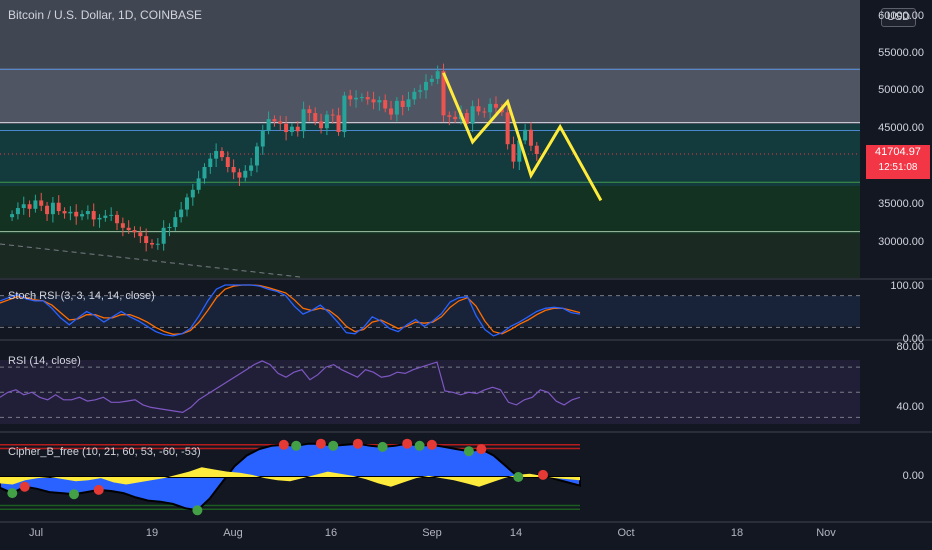  Describe the element at coordinates (901, 90) in the screenshot. I see `price-tick: 50000.00` at that location.